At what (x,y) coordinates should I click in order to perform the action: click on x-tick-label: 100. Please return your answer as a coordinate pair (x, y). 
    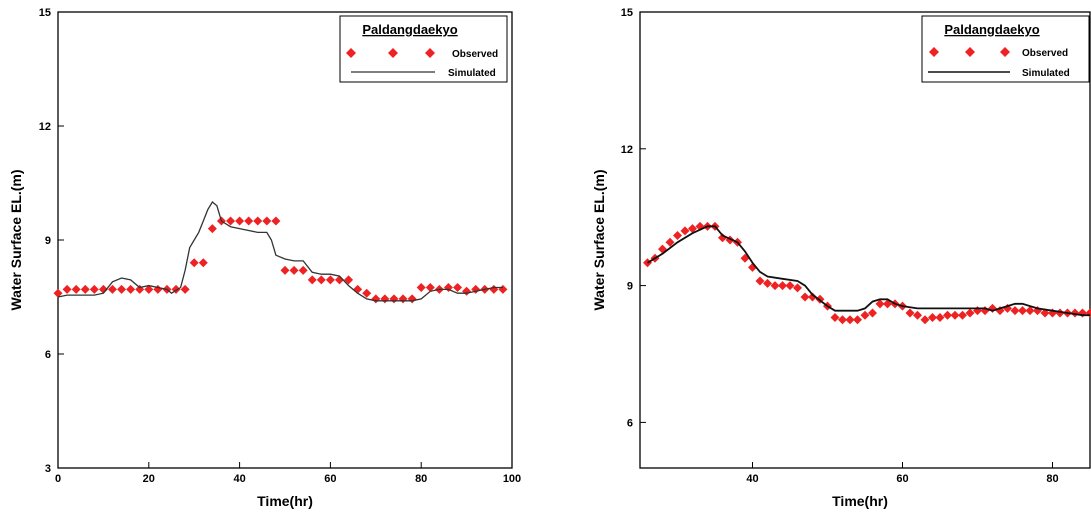
    Looking at the image, I should click on (512, 479).